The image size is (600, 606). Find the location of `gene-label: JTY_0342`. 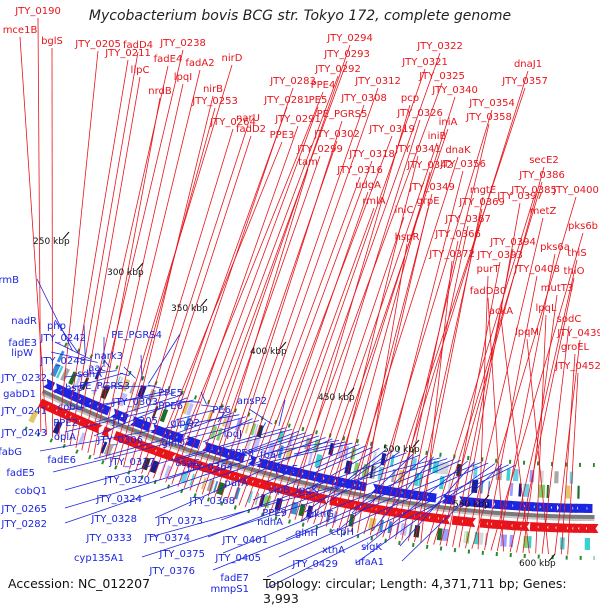

gene-label: JTY_0342 is located at coordinates (429, 165).